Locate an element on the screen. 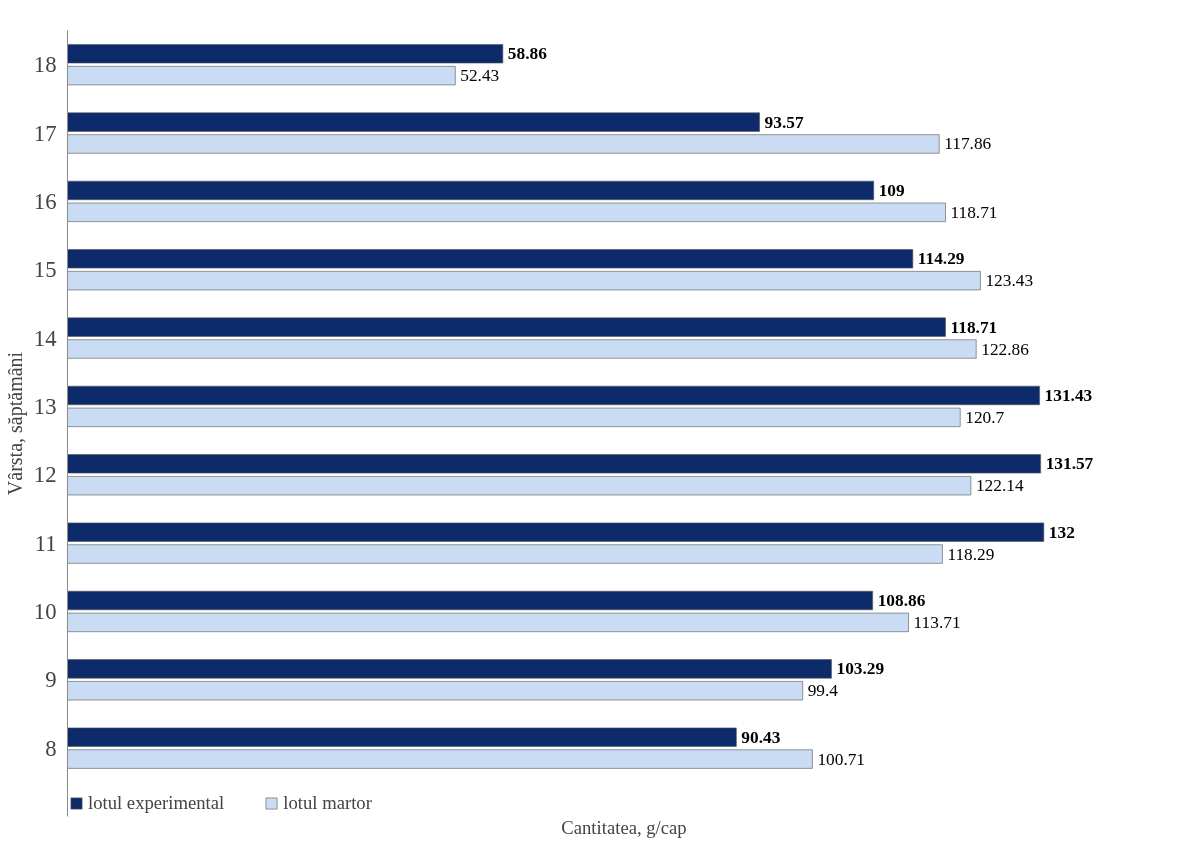 Image resolution: width=1196 pixels, height=847 pixels. y-tick-label: 14 is located at coordinates (45, 338).